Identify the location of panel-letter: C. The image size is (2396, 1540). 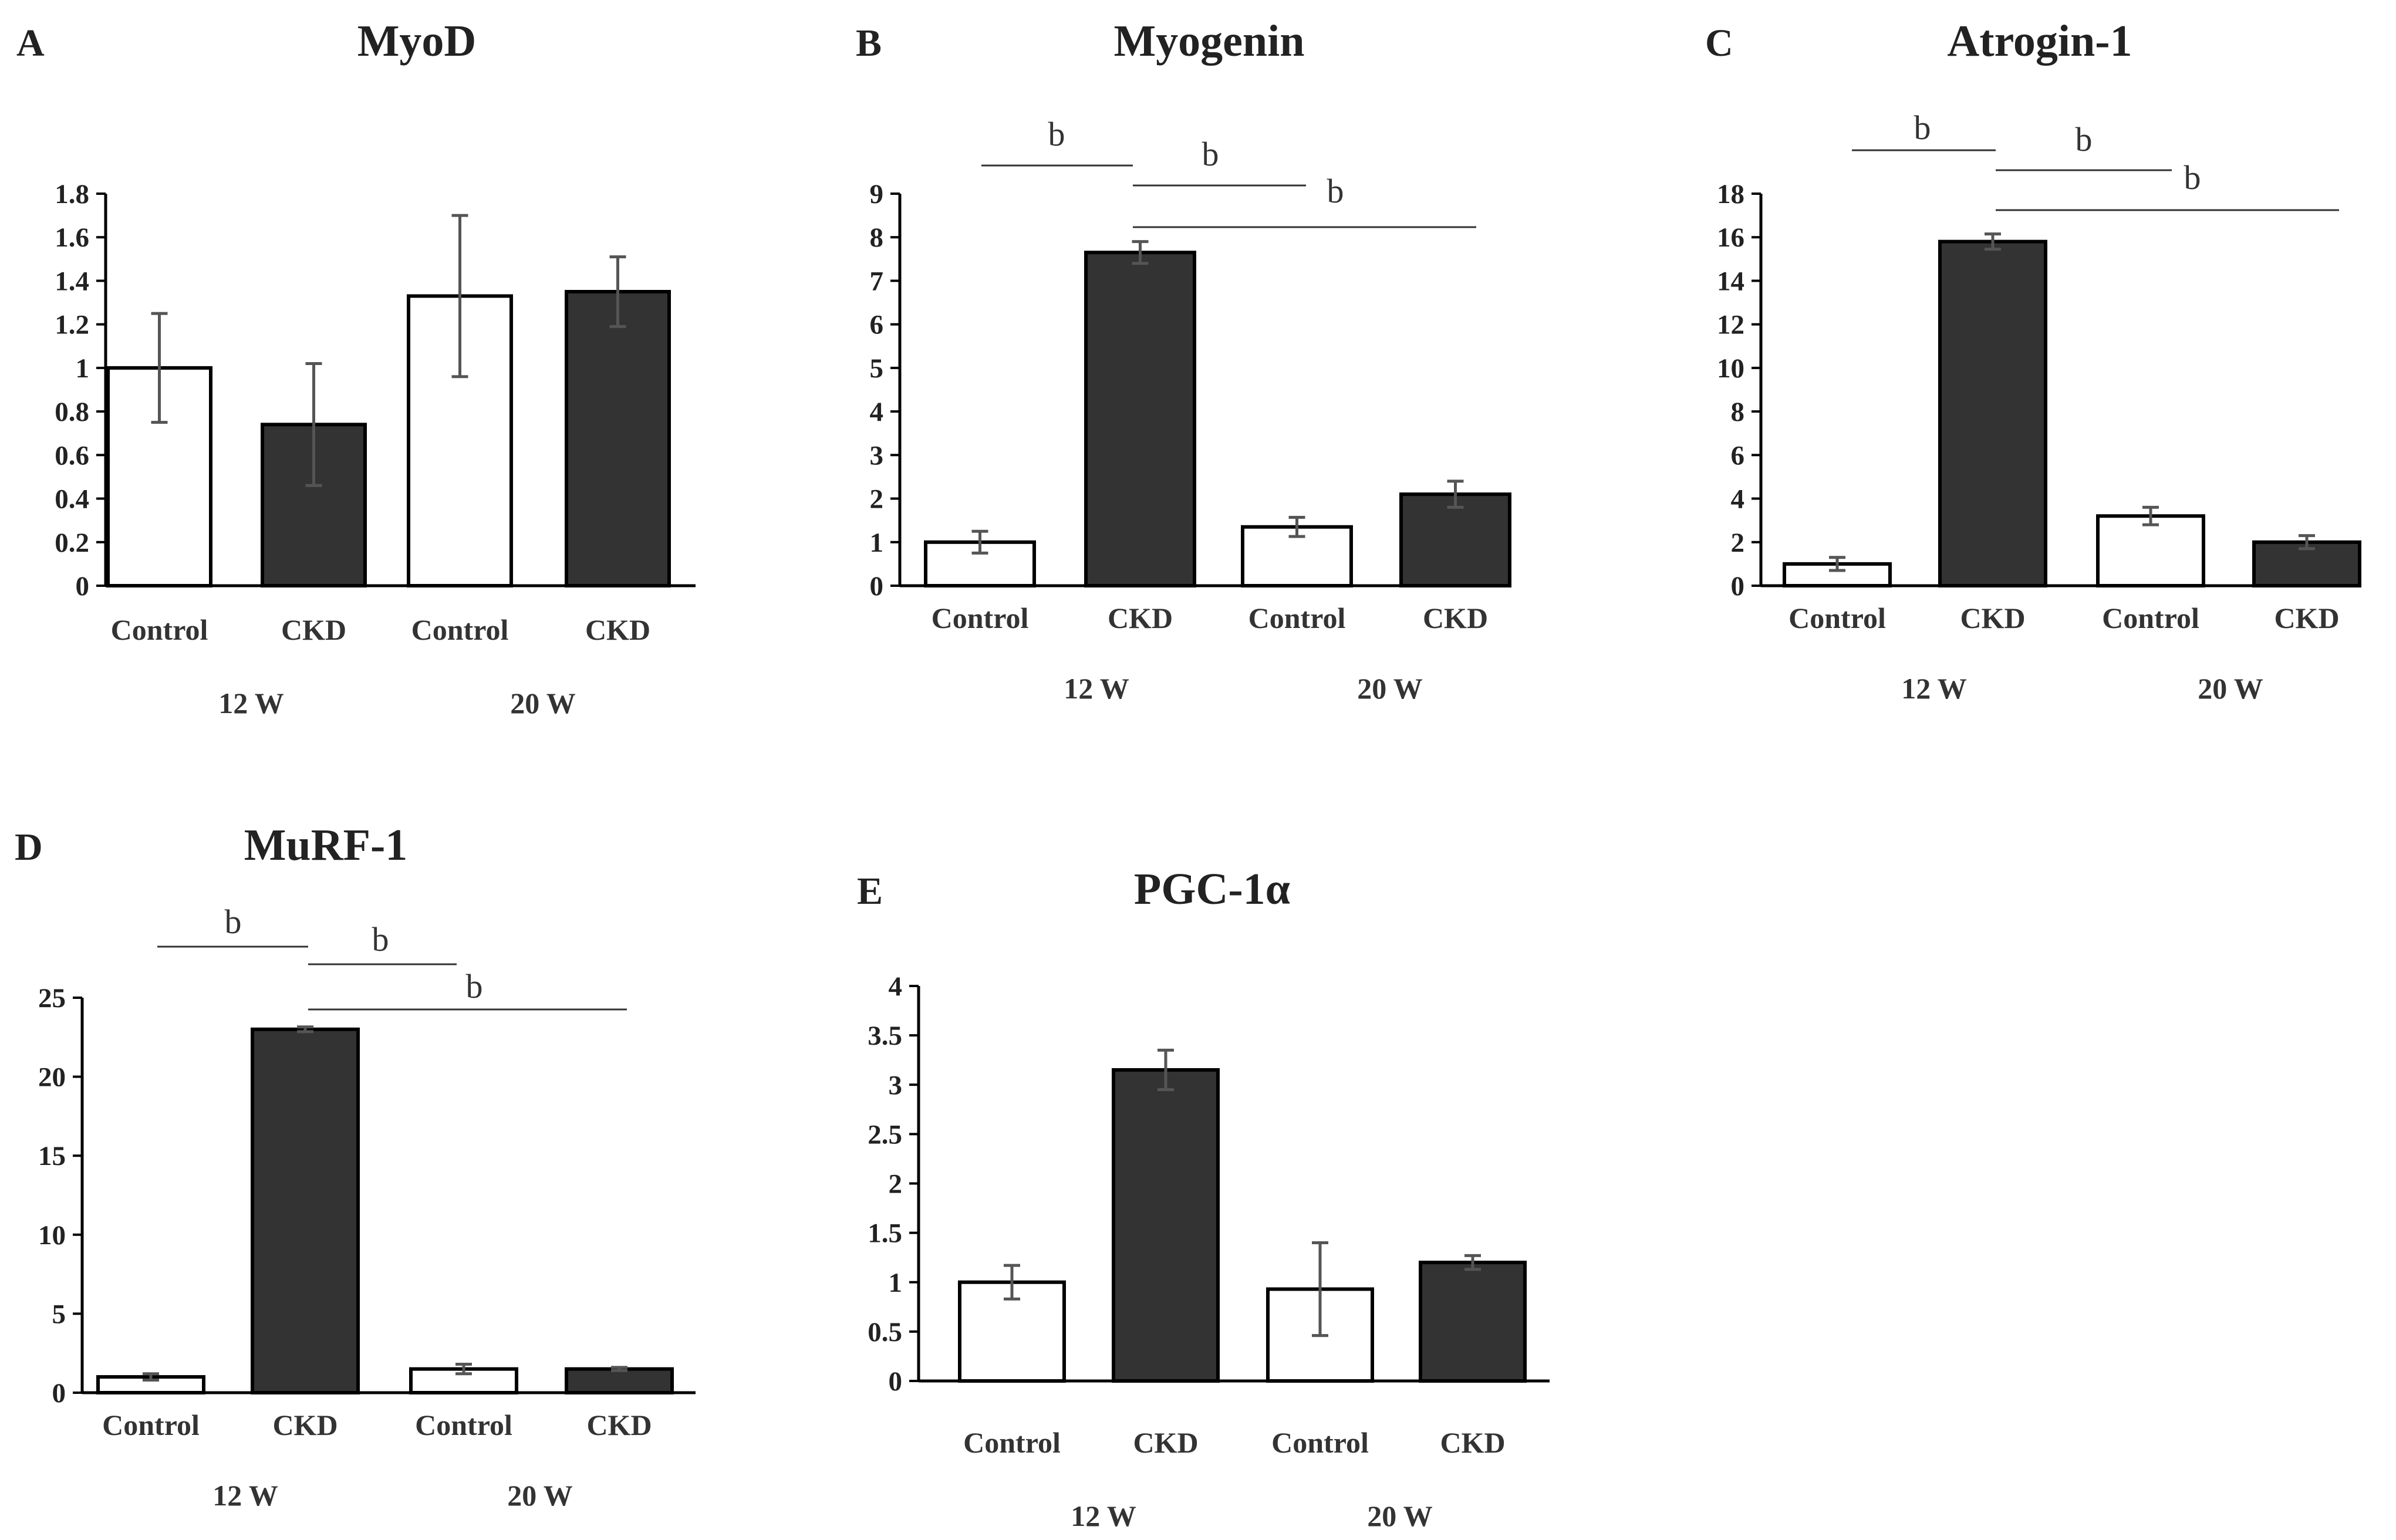
(1719, 43).